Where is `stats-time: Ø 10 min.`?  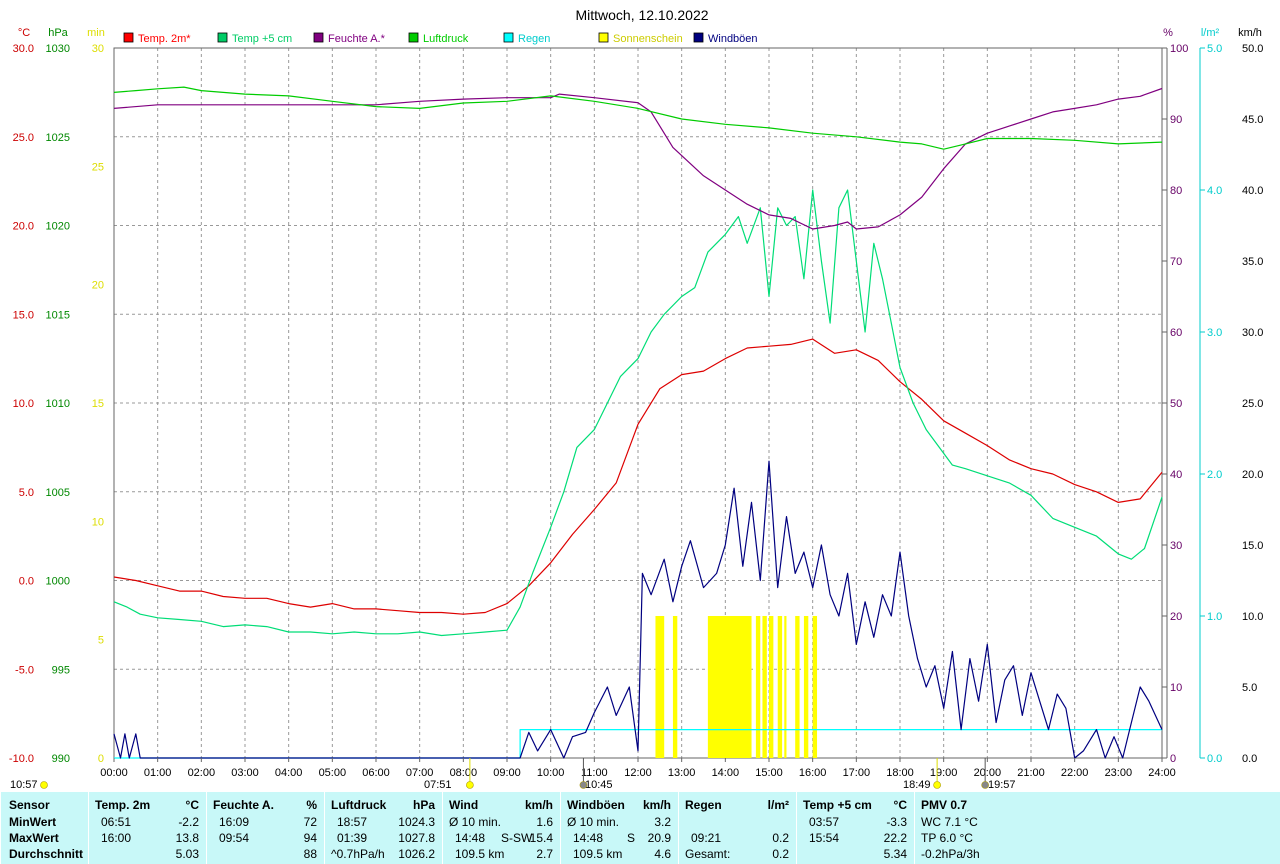 stats-time: Ø 10 min. is located at coordinates (593, 822).